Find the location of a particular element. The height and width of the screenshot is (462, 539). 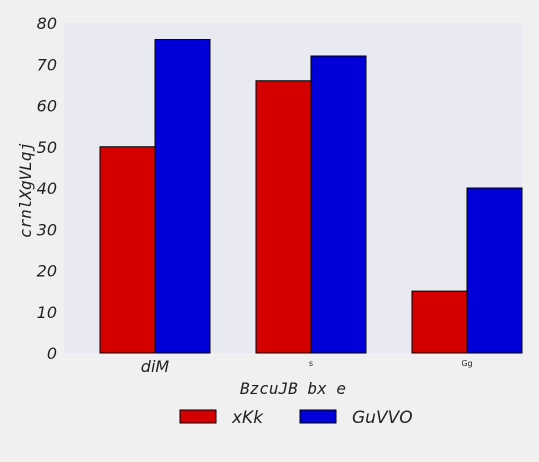

bar-GuVVO-s is located at coordinates (338, 204).